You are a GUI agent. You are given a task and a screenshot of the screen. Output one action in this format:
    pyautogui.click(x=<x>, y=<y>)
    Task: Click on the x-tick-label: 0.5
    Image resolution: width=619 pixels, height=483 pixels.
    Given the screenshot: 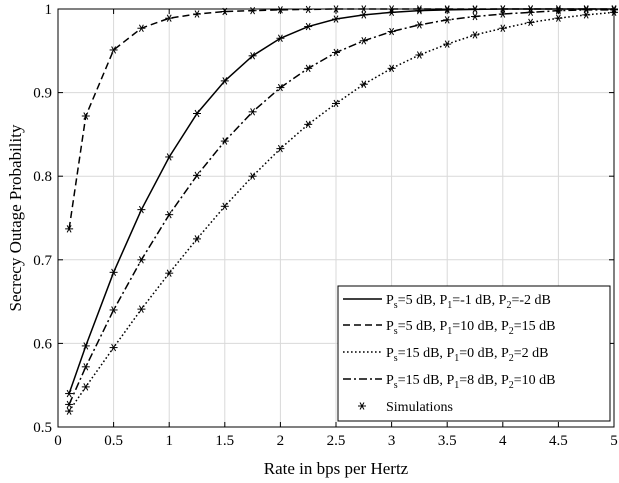 What is the action you would take?
    pyautogui.click(x=113, y=441)
    